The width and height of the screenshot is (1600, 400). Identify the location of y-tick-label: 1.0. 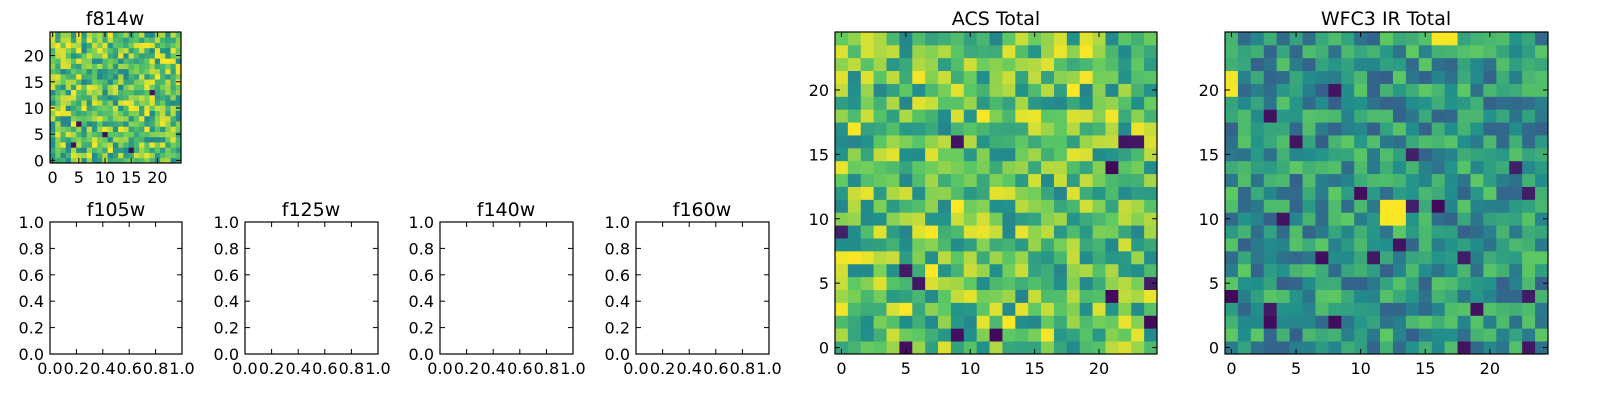
(31, 222).